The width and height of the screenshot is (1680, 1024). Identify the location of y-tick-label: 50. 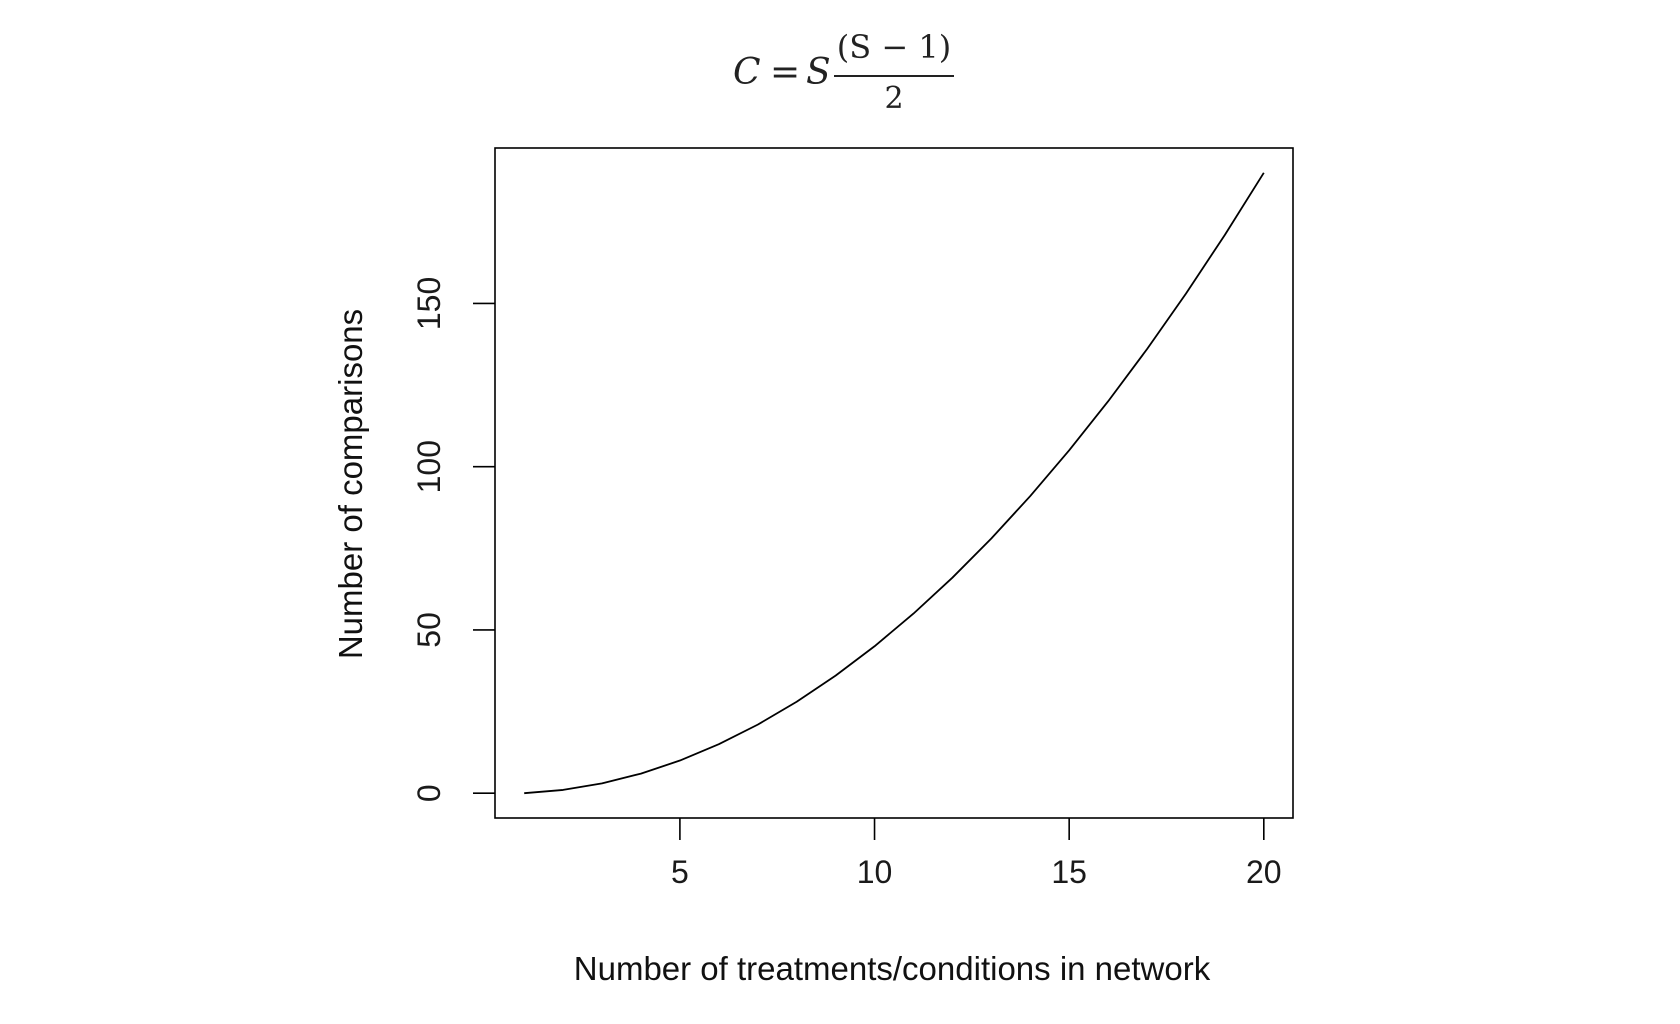
(429, 630).